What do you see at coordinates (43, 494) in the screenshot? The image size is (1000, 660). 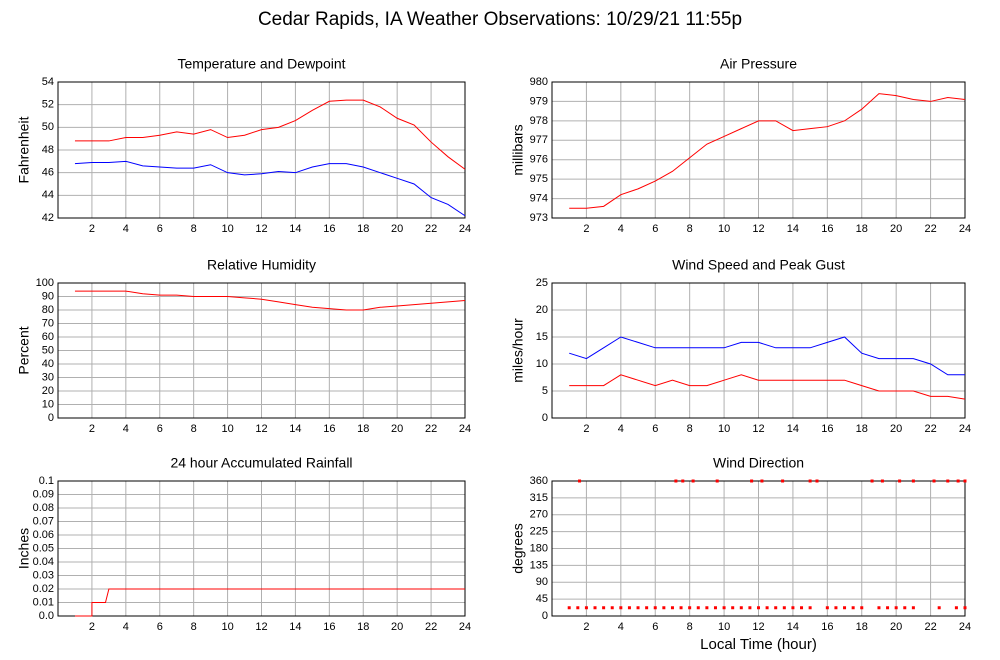 I see `y-tick-label: 0.09` at bounding box center [43, 494].